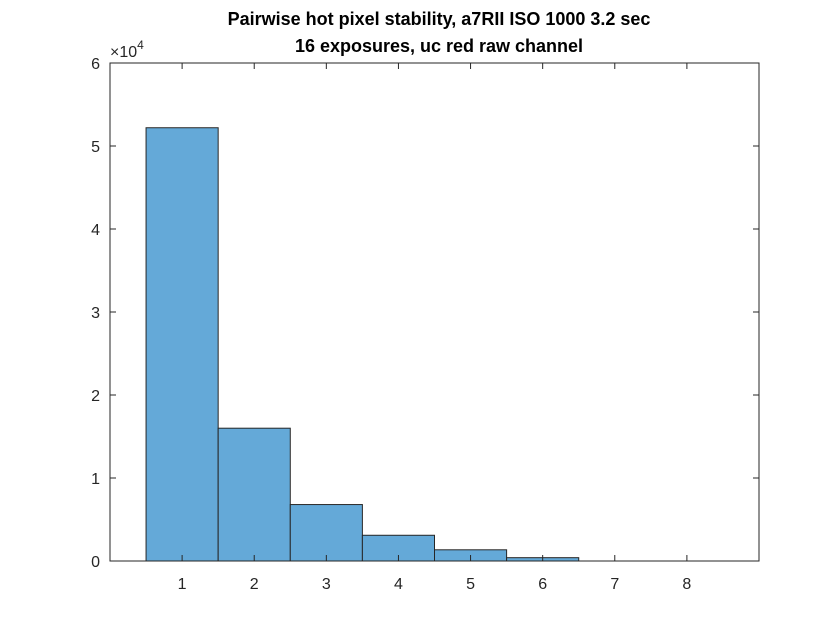 The image size is (840, 630). Describe the element at coordinates (95, 562) in the screenshot. I see `y-tick-label-0: 0` at that location.